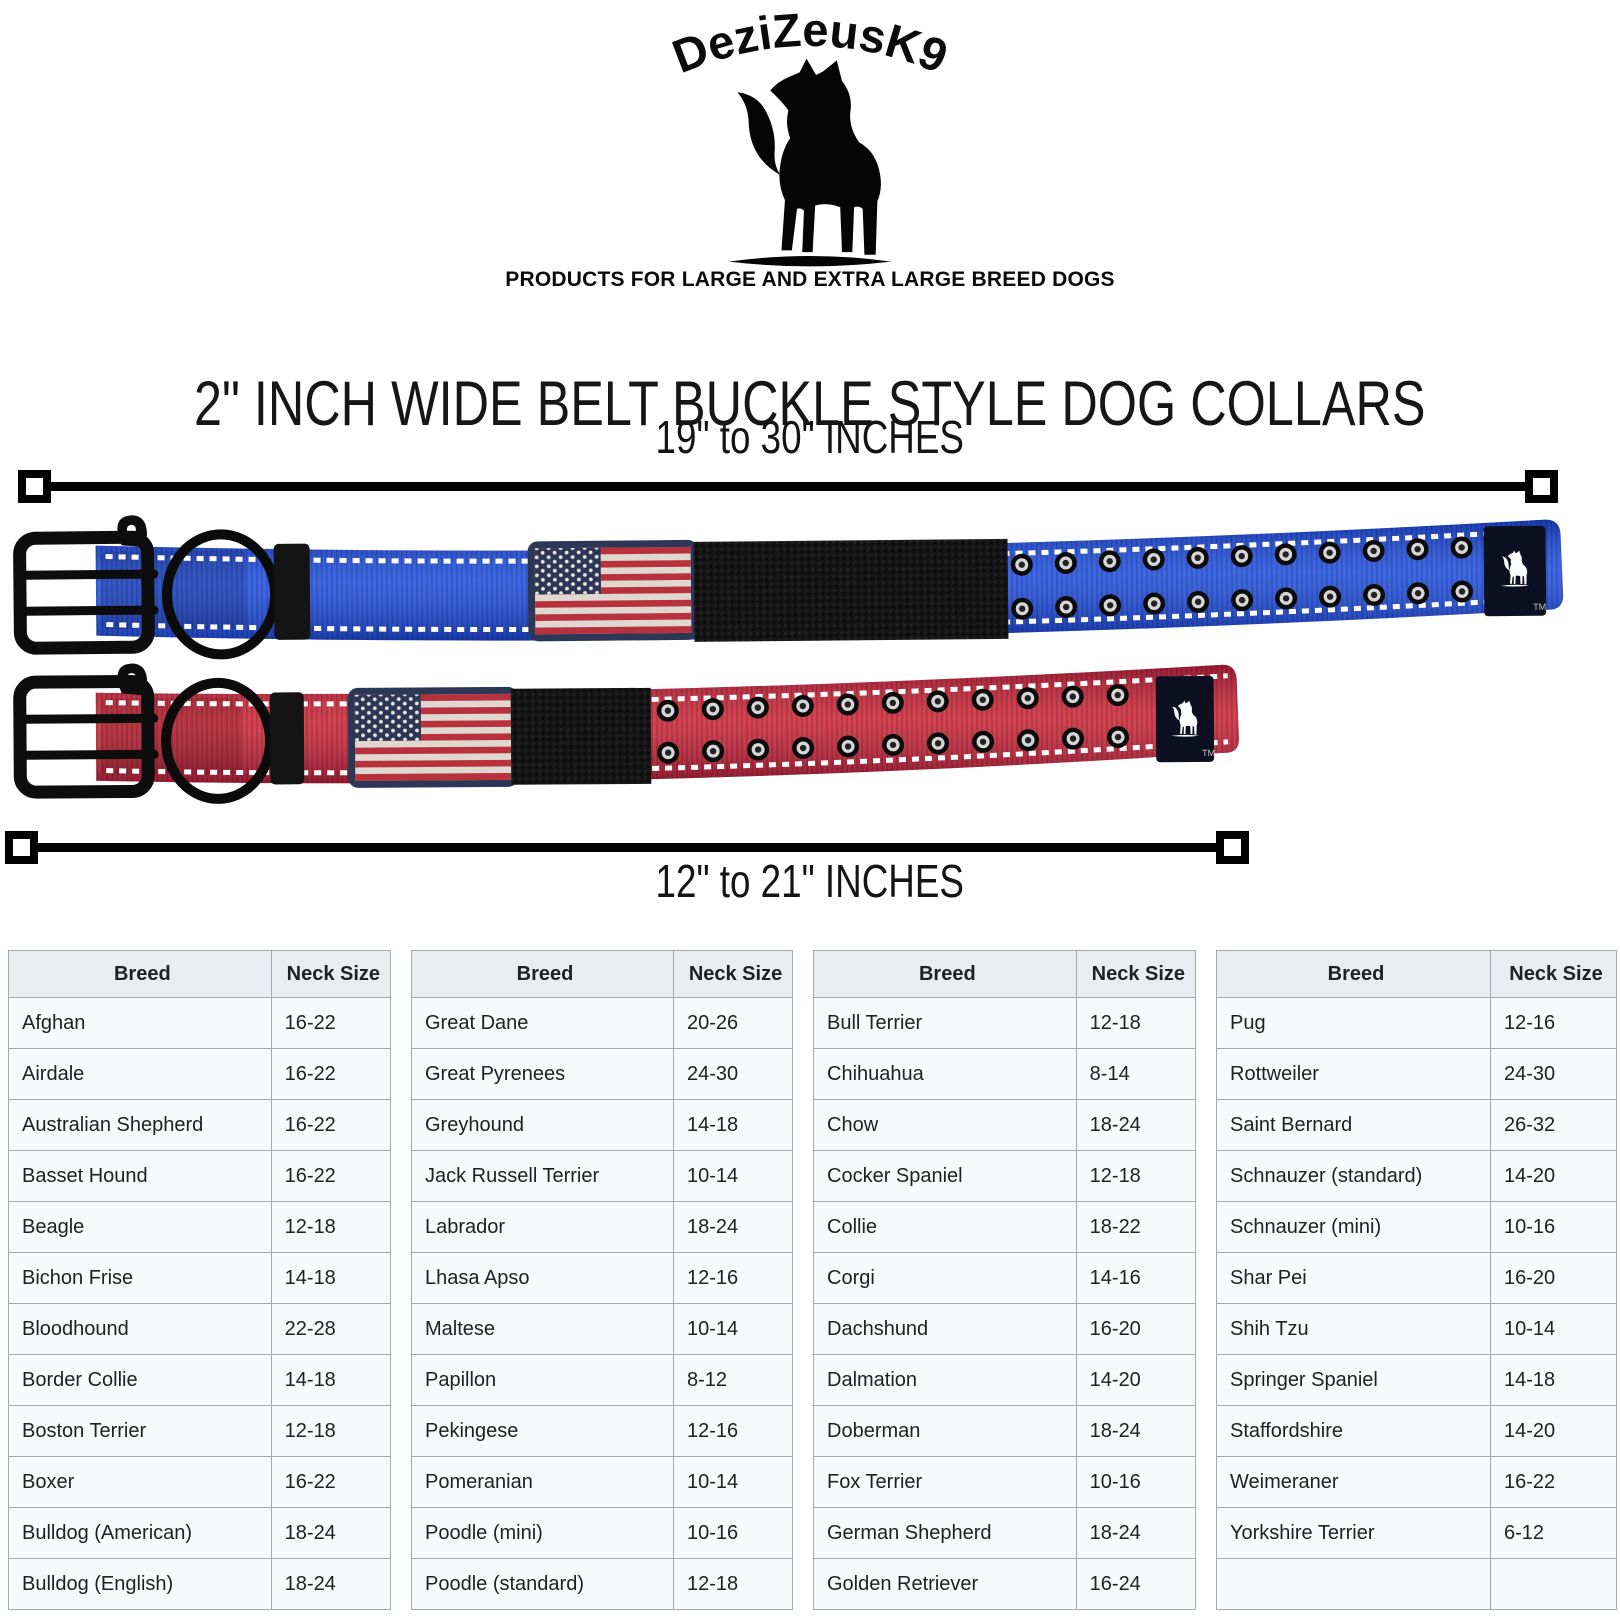 This screenshot has height=1620, width=1620. Describe the element at coordinates (1136, 1074) in the screenshot. I see `neck-size-cell: 8-14` at that location.